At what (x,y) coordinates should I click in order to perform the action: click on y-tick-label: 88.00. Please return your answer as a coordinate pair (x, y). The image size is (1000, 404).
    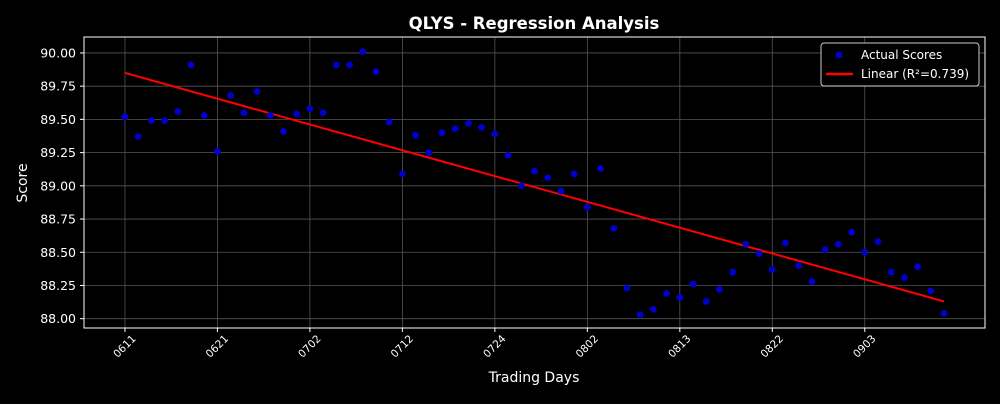
    Looking at the image, I should click on (58, 318).